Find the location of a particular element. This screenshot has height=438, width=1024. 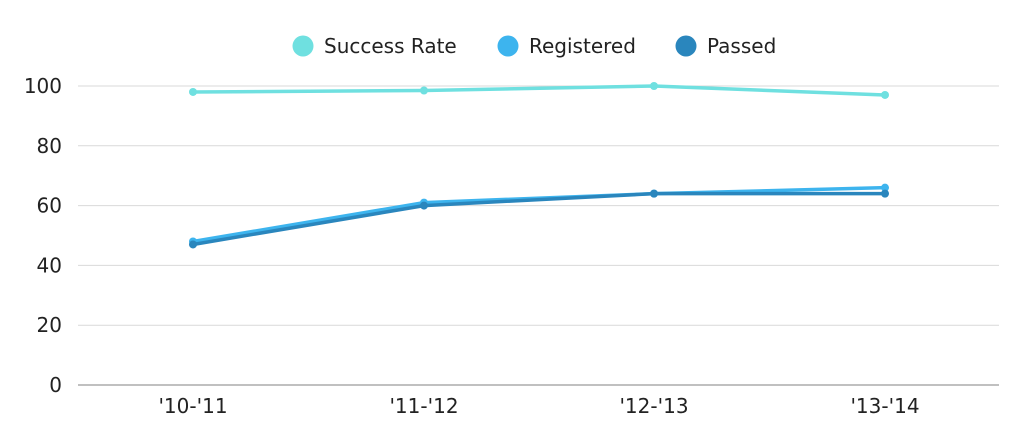

series-passed is located at coordinates (539, 219).